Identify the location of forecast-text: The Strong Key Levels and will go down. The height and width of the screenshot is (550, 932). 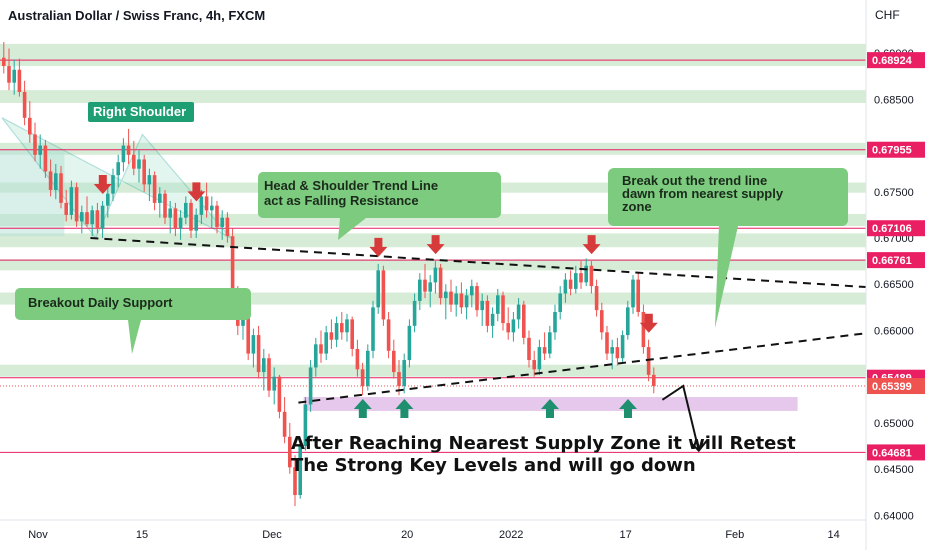
(493, 465).